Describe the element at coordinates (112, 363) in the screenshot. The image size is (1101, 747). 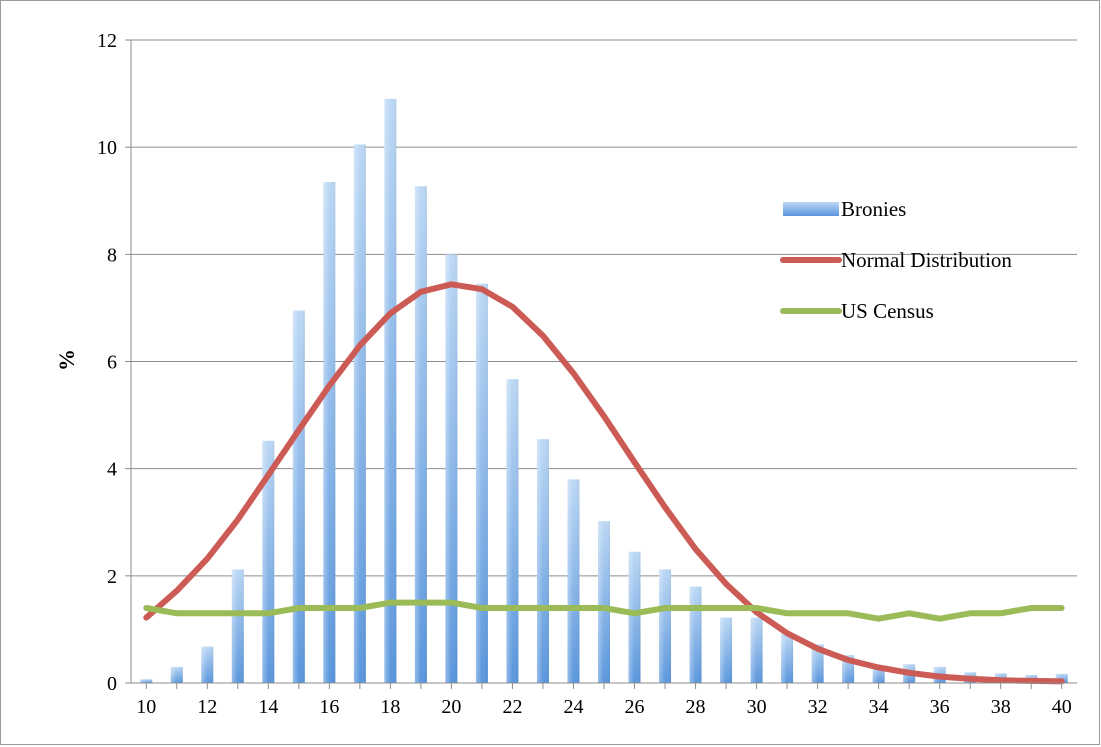
I see `y-tick-label: 6` at that location.